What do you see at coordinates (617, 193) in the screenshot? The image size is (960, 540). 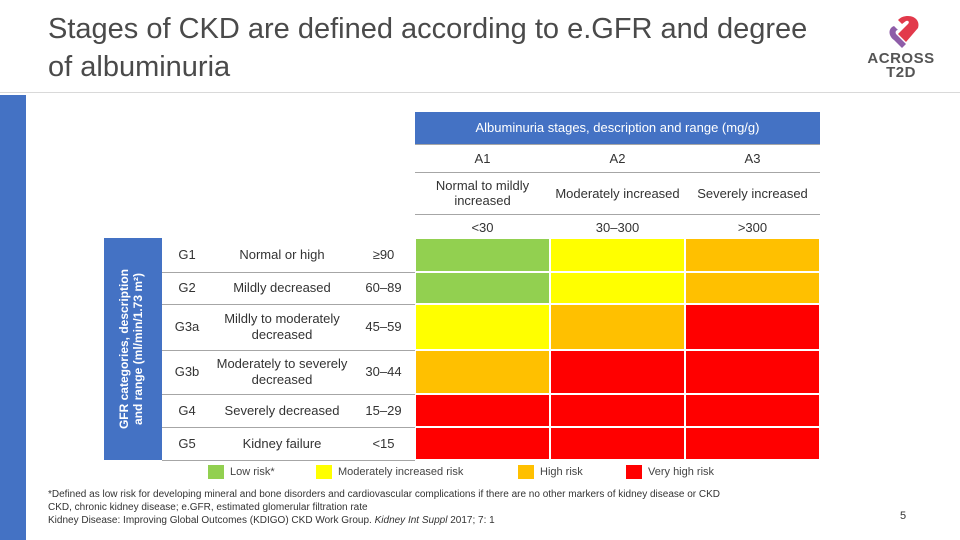 I see `albuminuria-stage-description: Moderately increased` at bounding box center [617, 193].